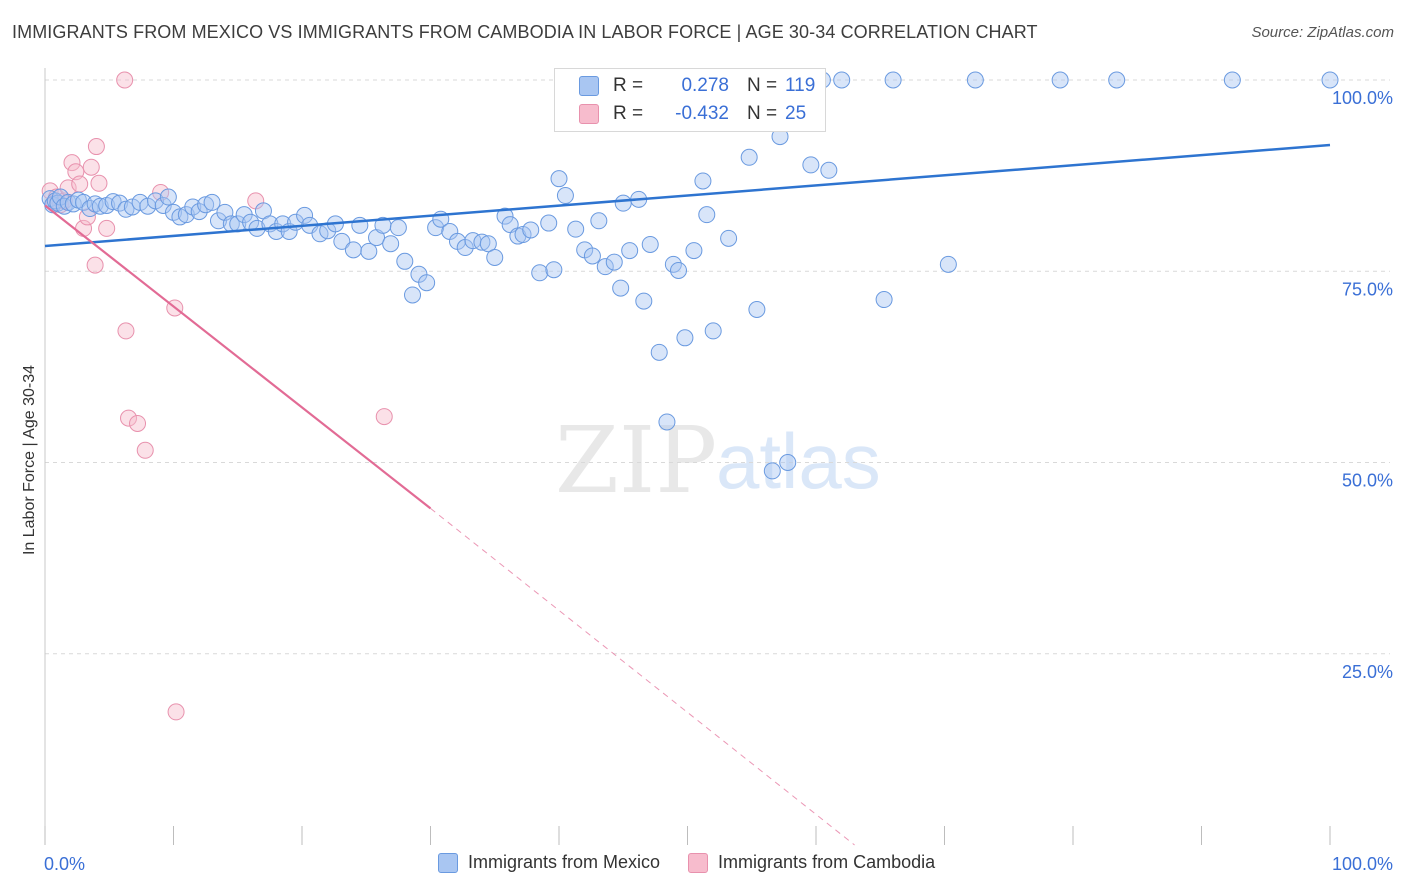 The image size is (1406, 892). I want to click on cambodia-trendline, so click(238, 357).